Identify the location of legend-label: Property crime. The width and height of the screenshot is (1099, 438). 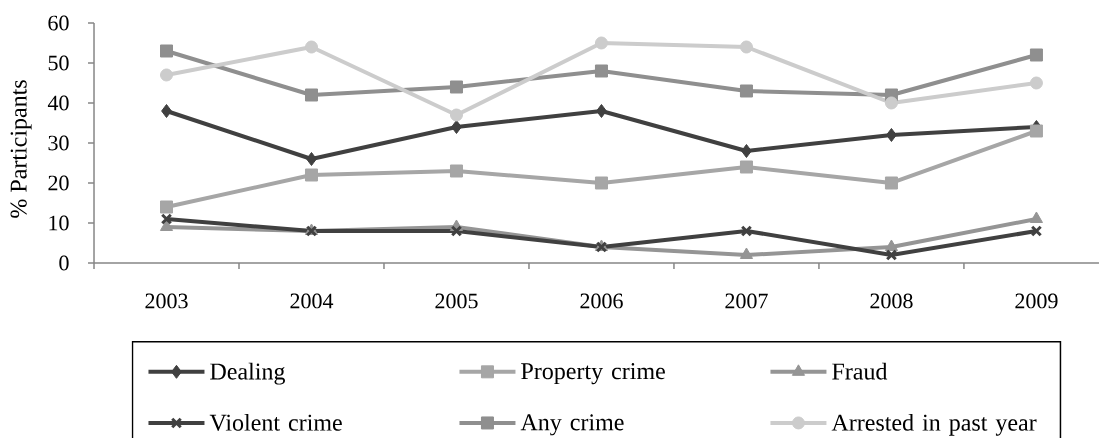
(593, 374).